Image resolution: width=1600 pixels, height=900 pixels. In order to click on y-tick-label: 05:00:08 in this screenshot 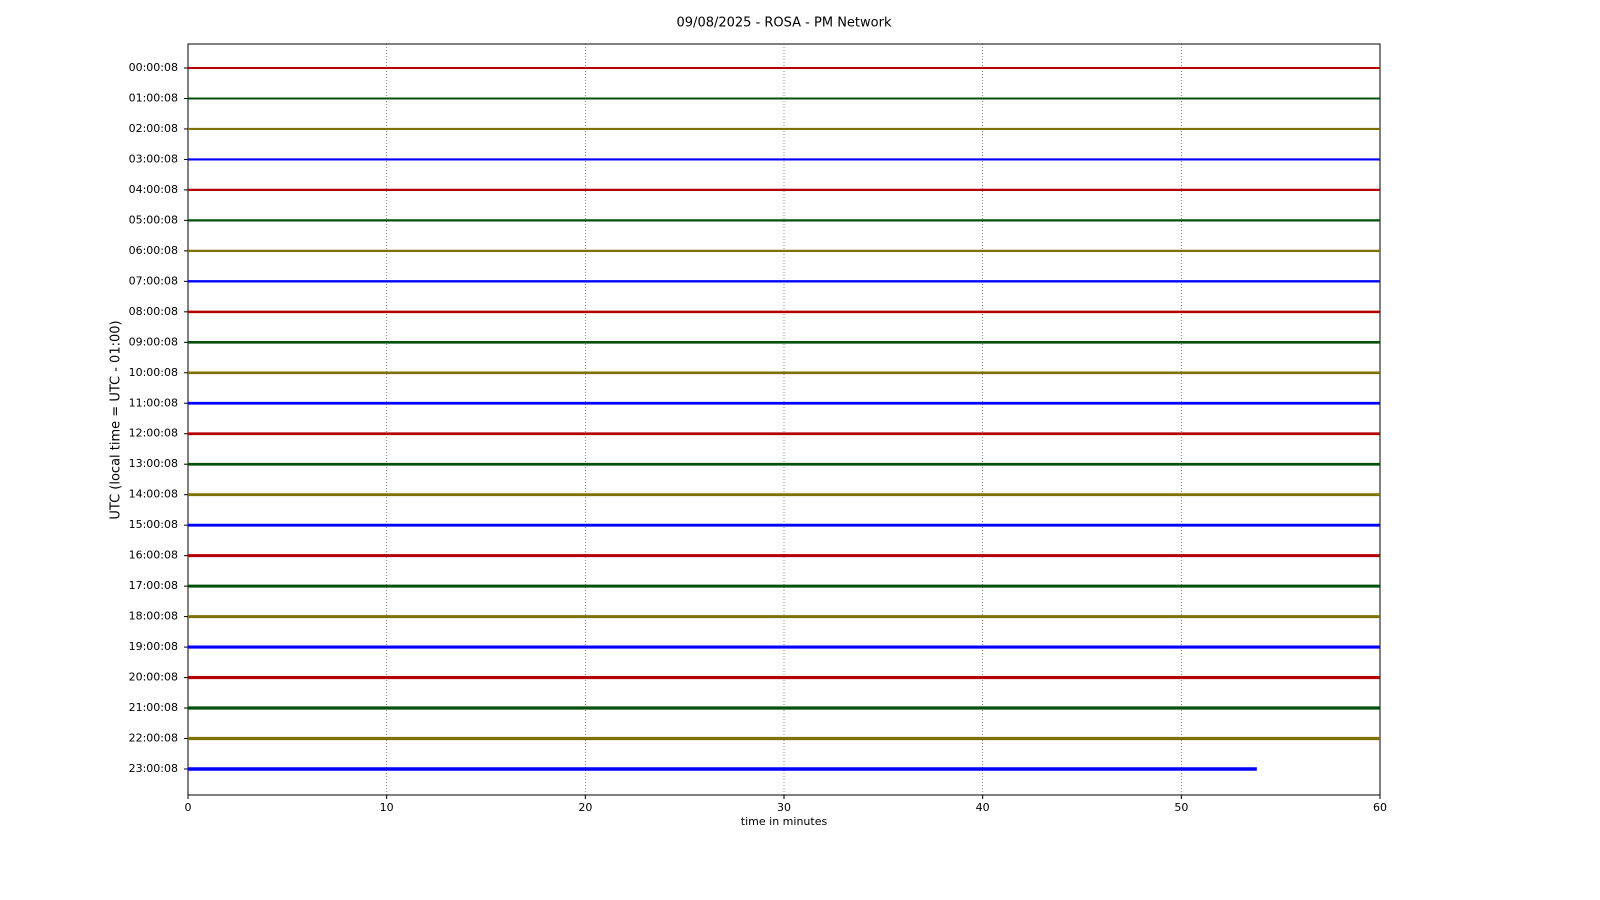, I will do `click(153, 219)`.